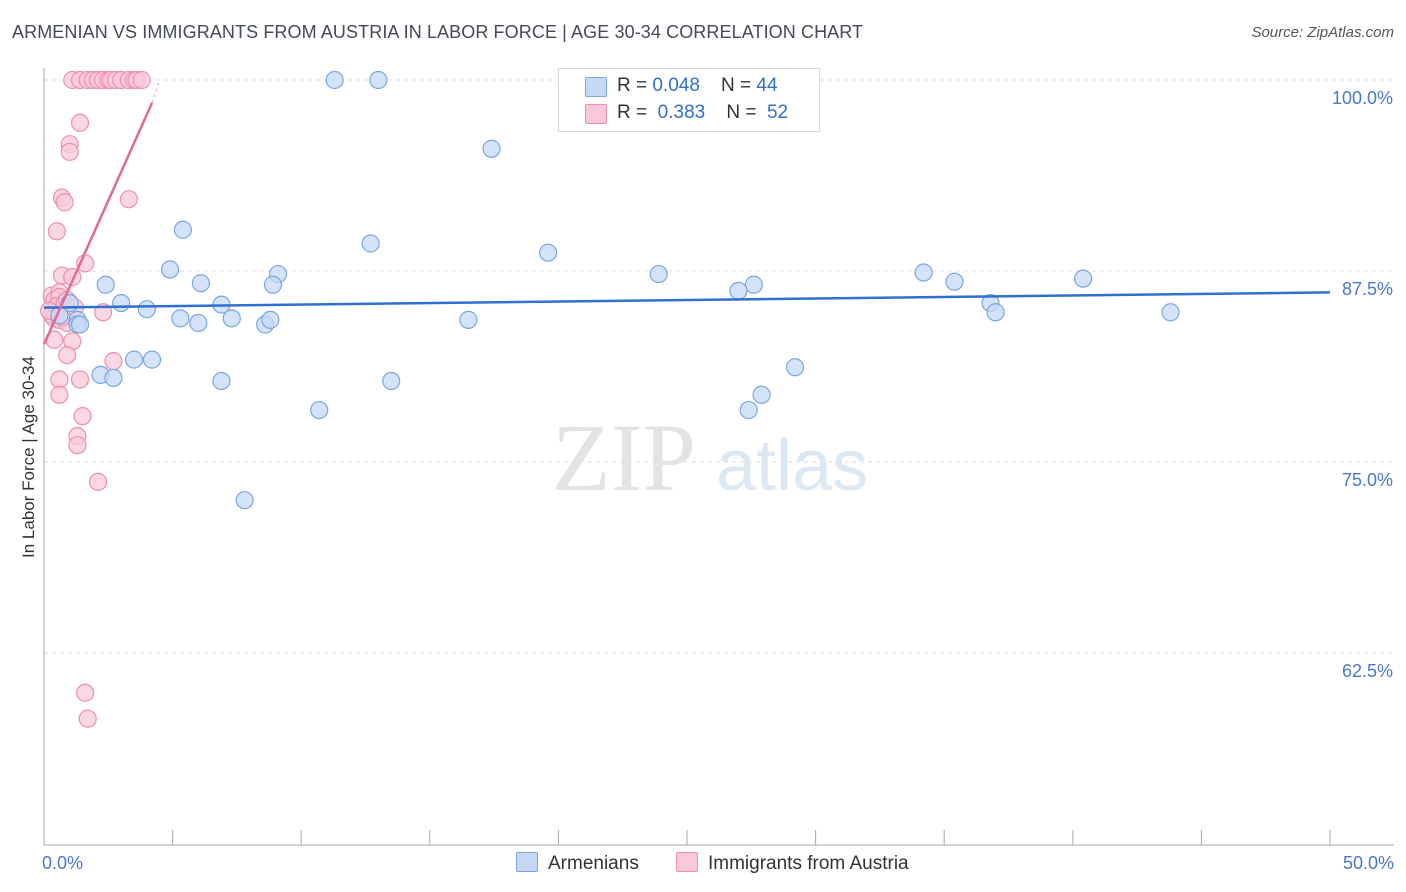 The height and width of the screenshot is (892, 1406). What do you see at coordinates (703, 112) in the screenshot?
I see `legend-stats-austria: R = 0.383 N = 52` at bounding box center [703, 112].